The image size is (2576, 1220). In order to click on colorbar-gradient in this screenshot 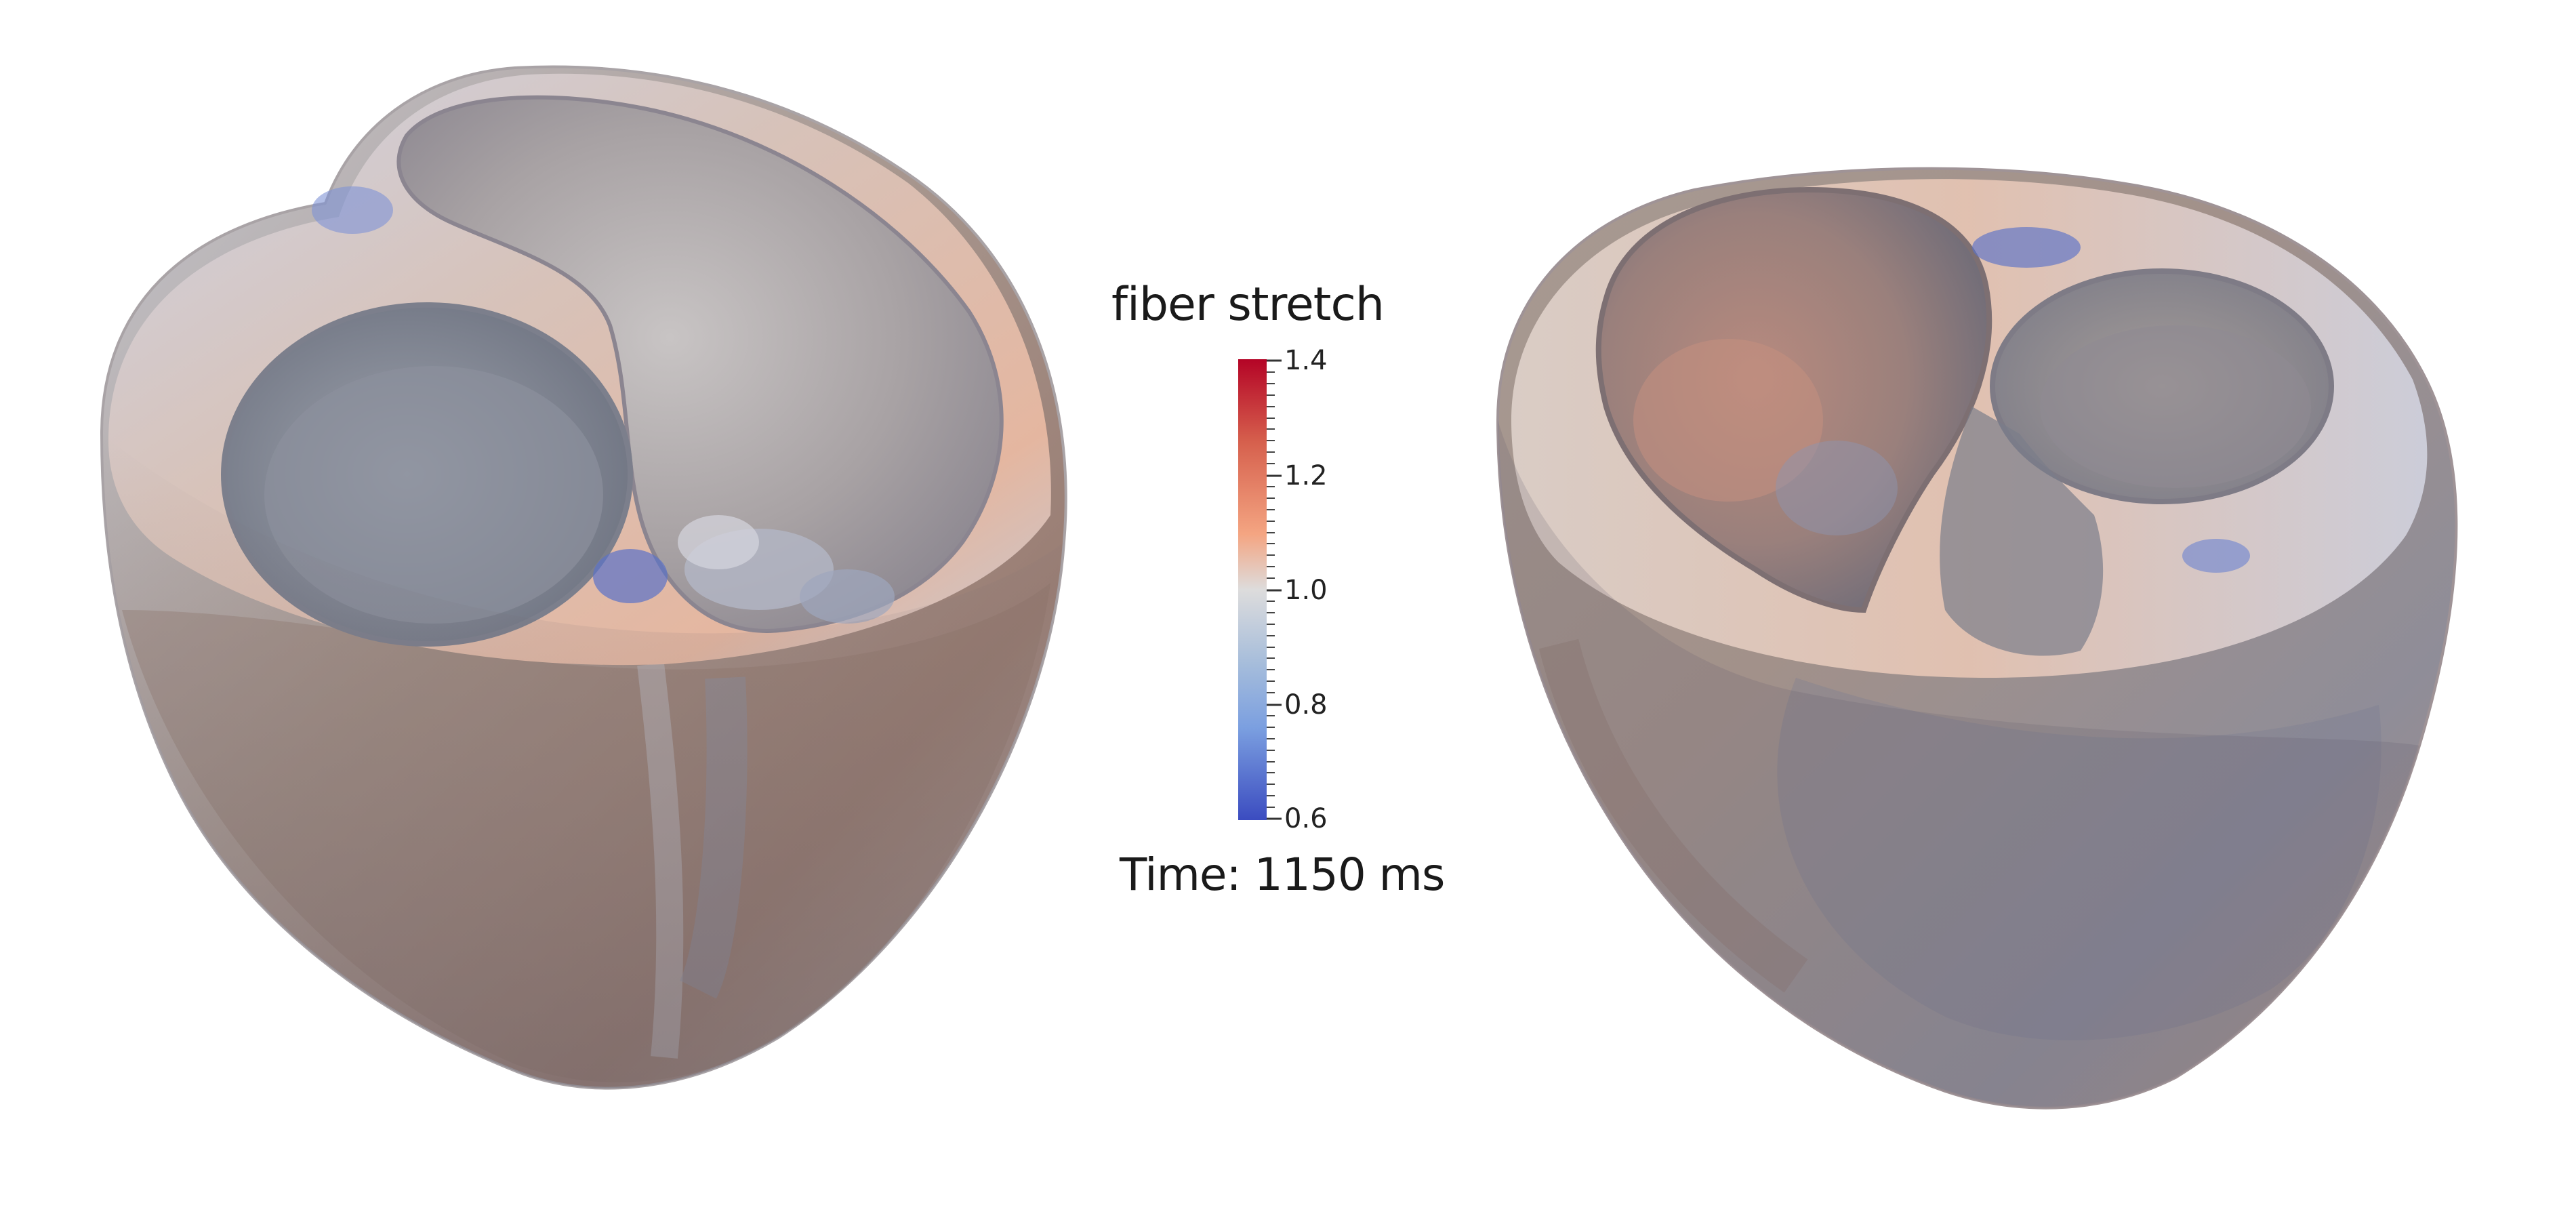, I will do `click(1253, 590)`.